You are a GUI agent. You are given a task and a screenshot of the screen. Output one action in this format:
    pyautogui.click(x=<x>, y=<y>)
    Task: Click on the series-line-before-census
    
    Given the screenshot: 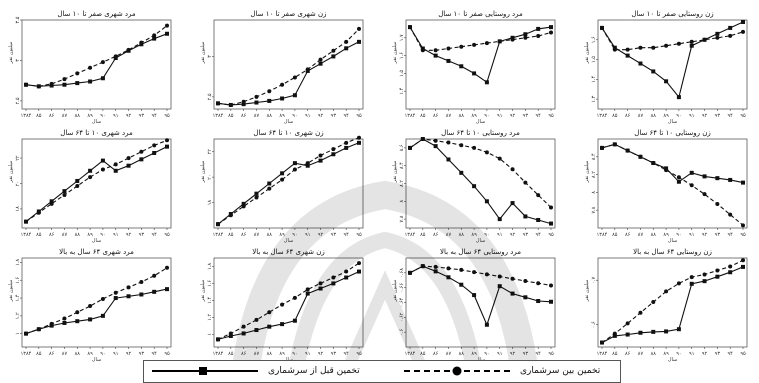 What is the action you would take?
    pyautogui.click(x=288, y=183)
    